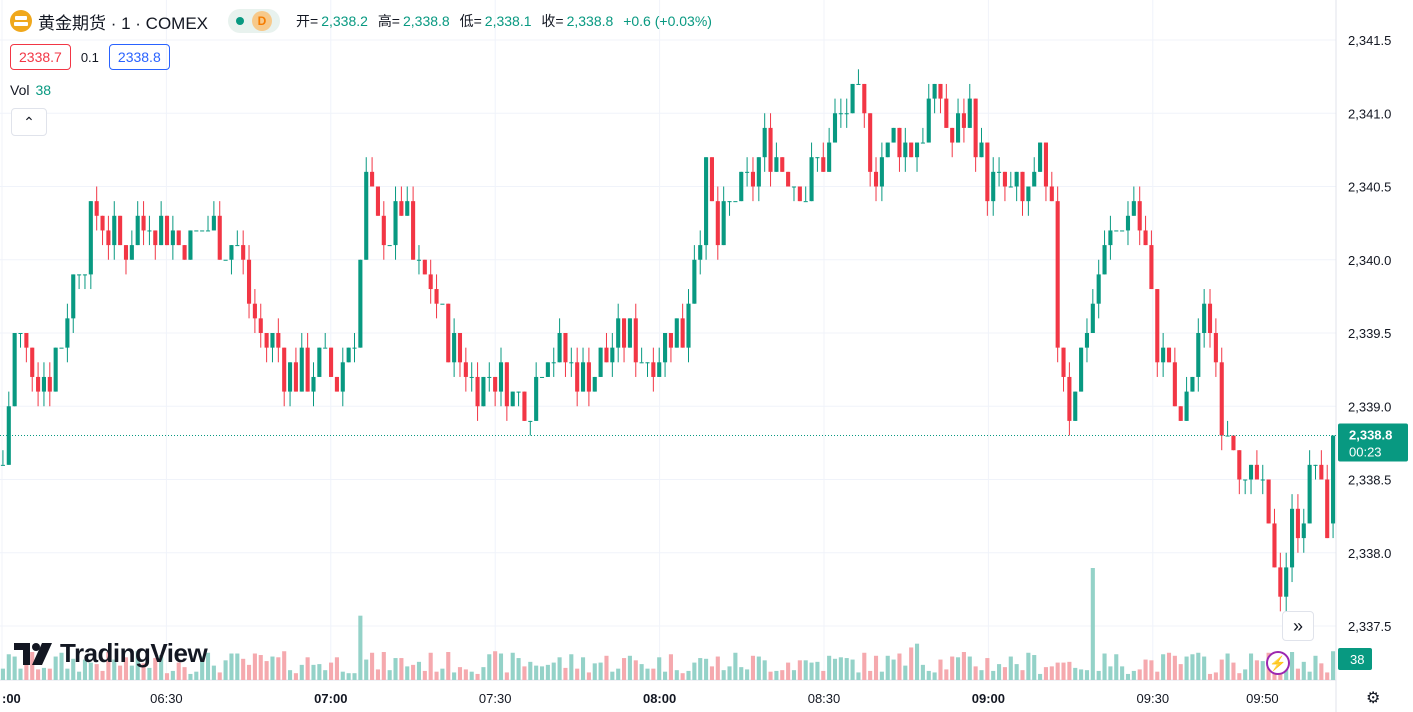 The height and width of the screenshot is (712, 1413). Describe the element at coordinates (262, 21) in the screenshot. I see `delayed-data-badge: D` at that location.